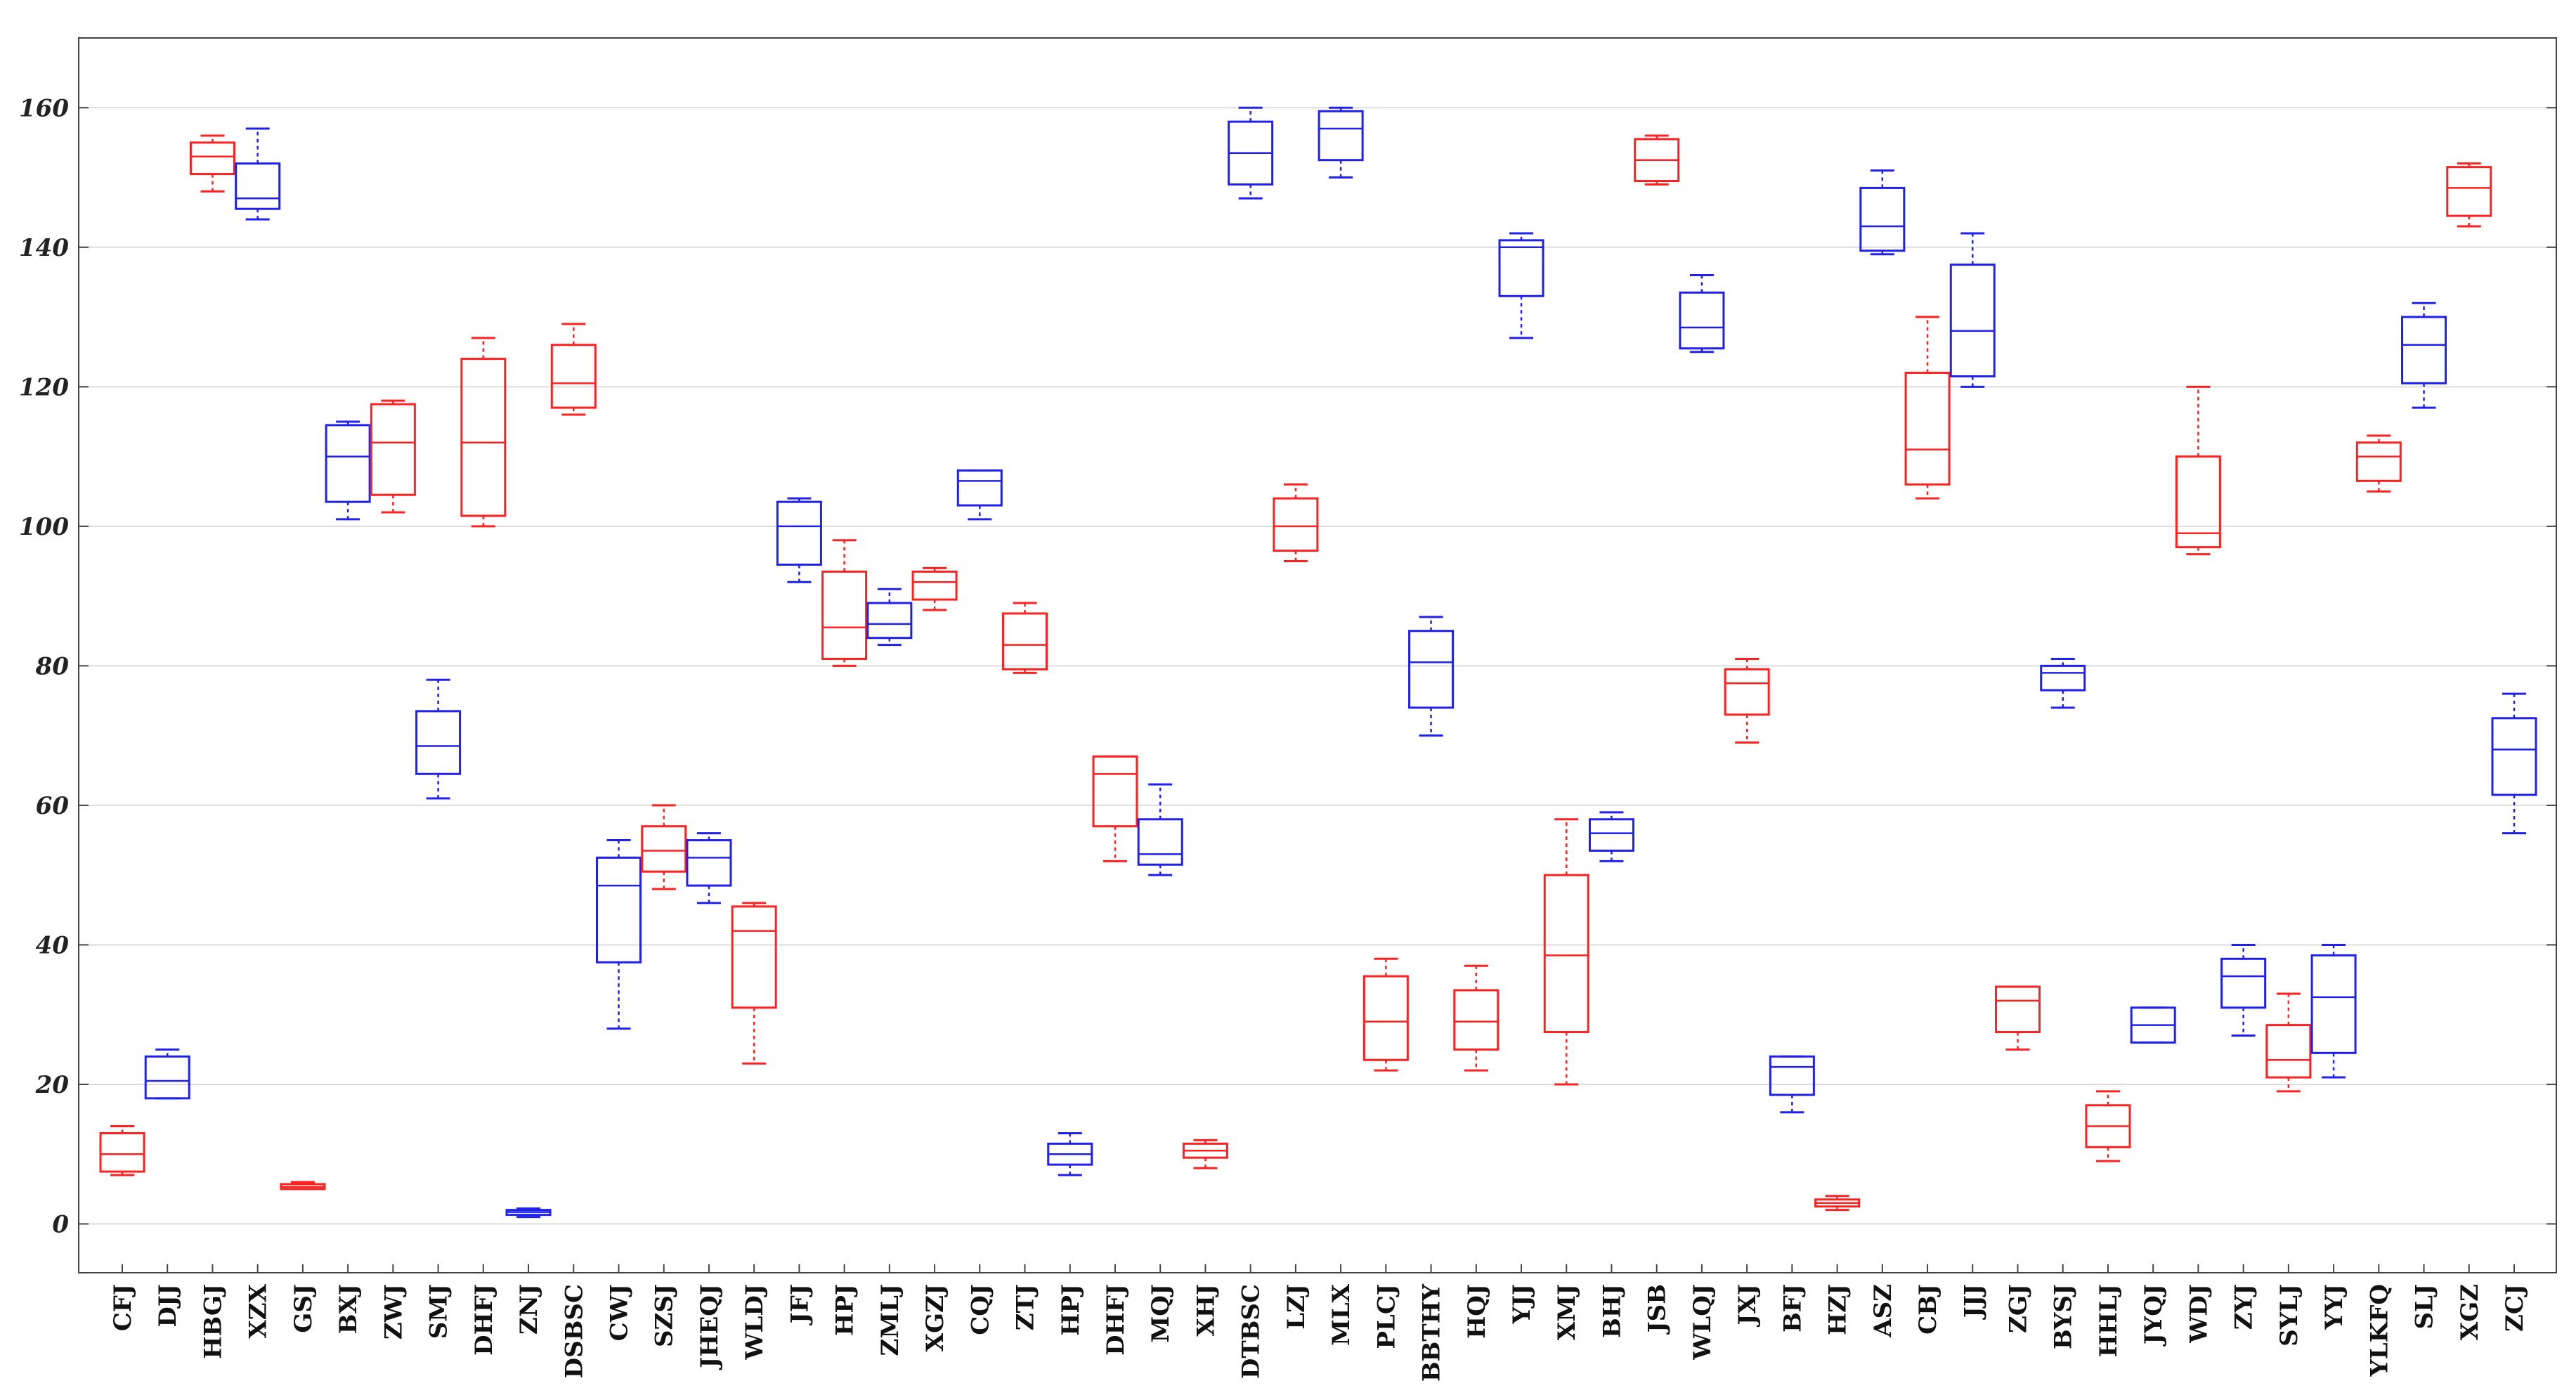 The image size is (2576, 1388). What do you see at coordinates (438, 739) in the screenshot?
I see `box-smj` at bounding box center [438, 739].